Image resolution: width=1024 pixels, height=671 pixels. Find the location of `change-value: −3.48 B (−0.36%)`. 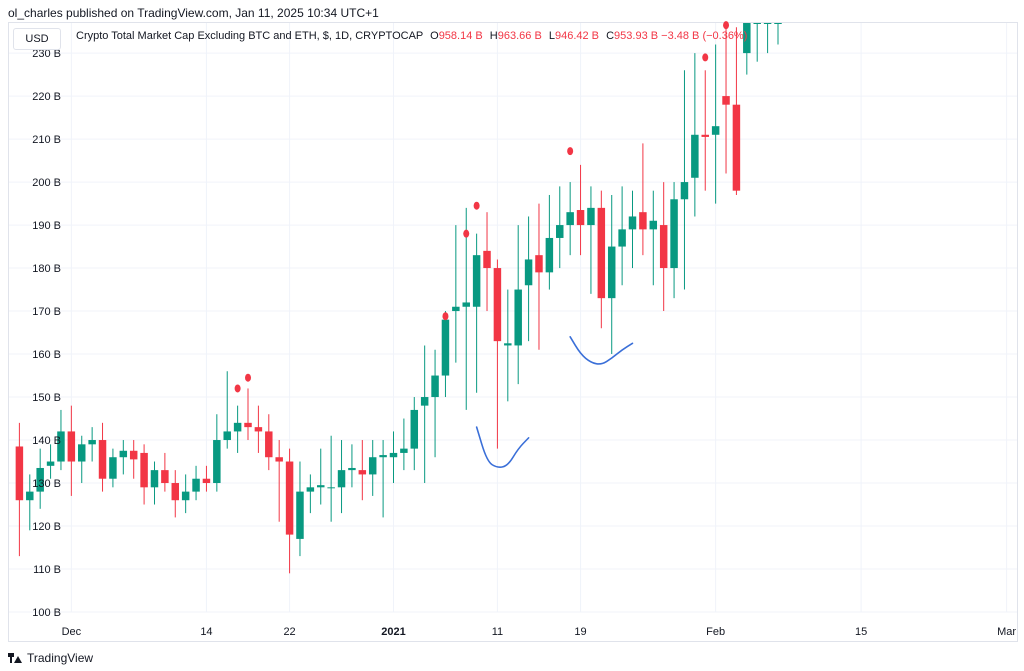

change-value: −3.48 B (−0.36%) is located at coordinates (704, 36).